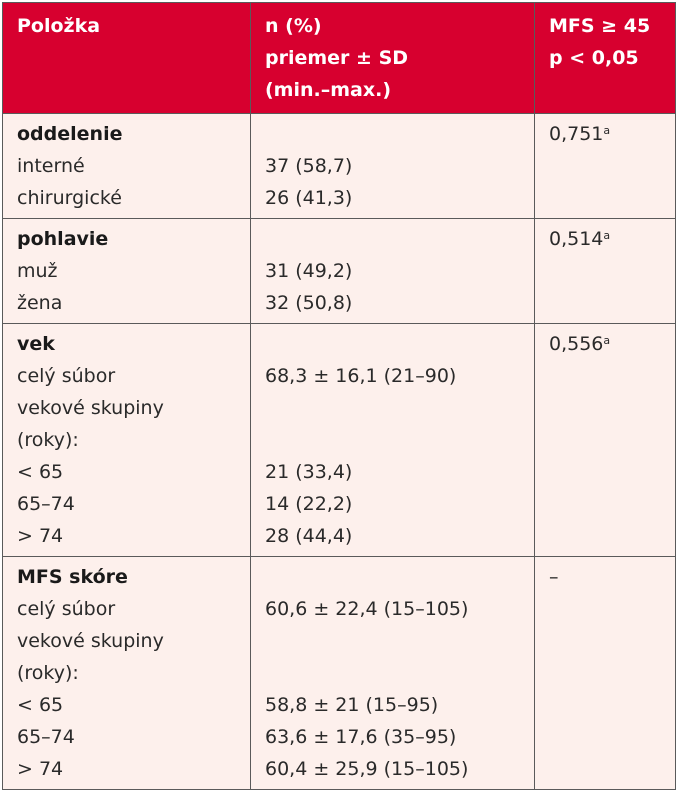  I want to click on row-label: interné, so click(51, 166).